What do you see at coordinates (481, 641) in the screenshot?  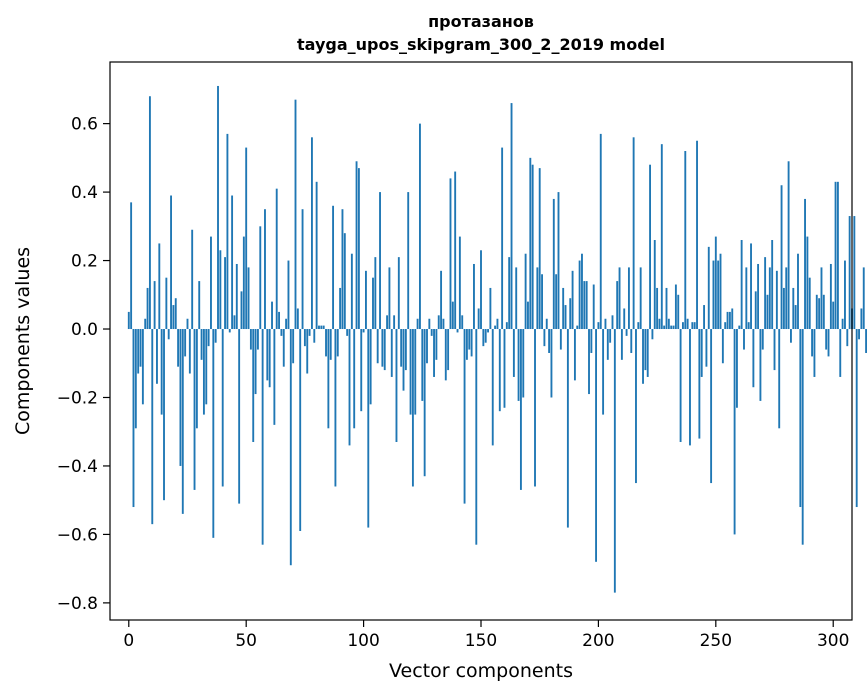 I see `x-tick-label: 150` at bounding box center [481, 641].